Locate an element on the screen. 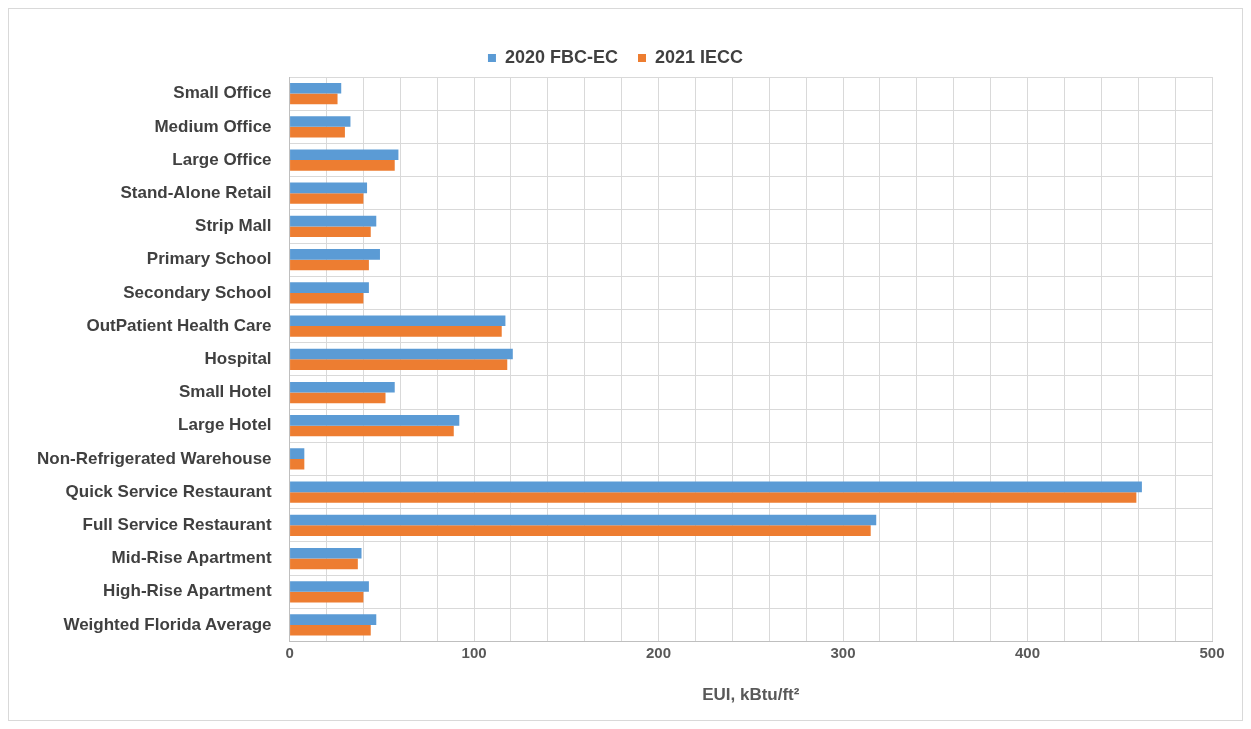 The image size is (1251, 729). x-tick-label: 400 is located at coordinates (1028, 652).